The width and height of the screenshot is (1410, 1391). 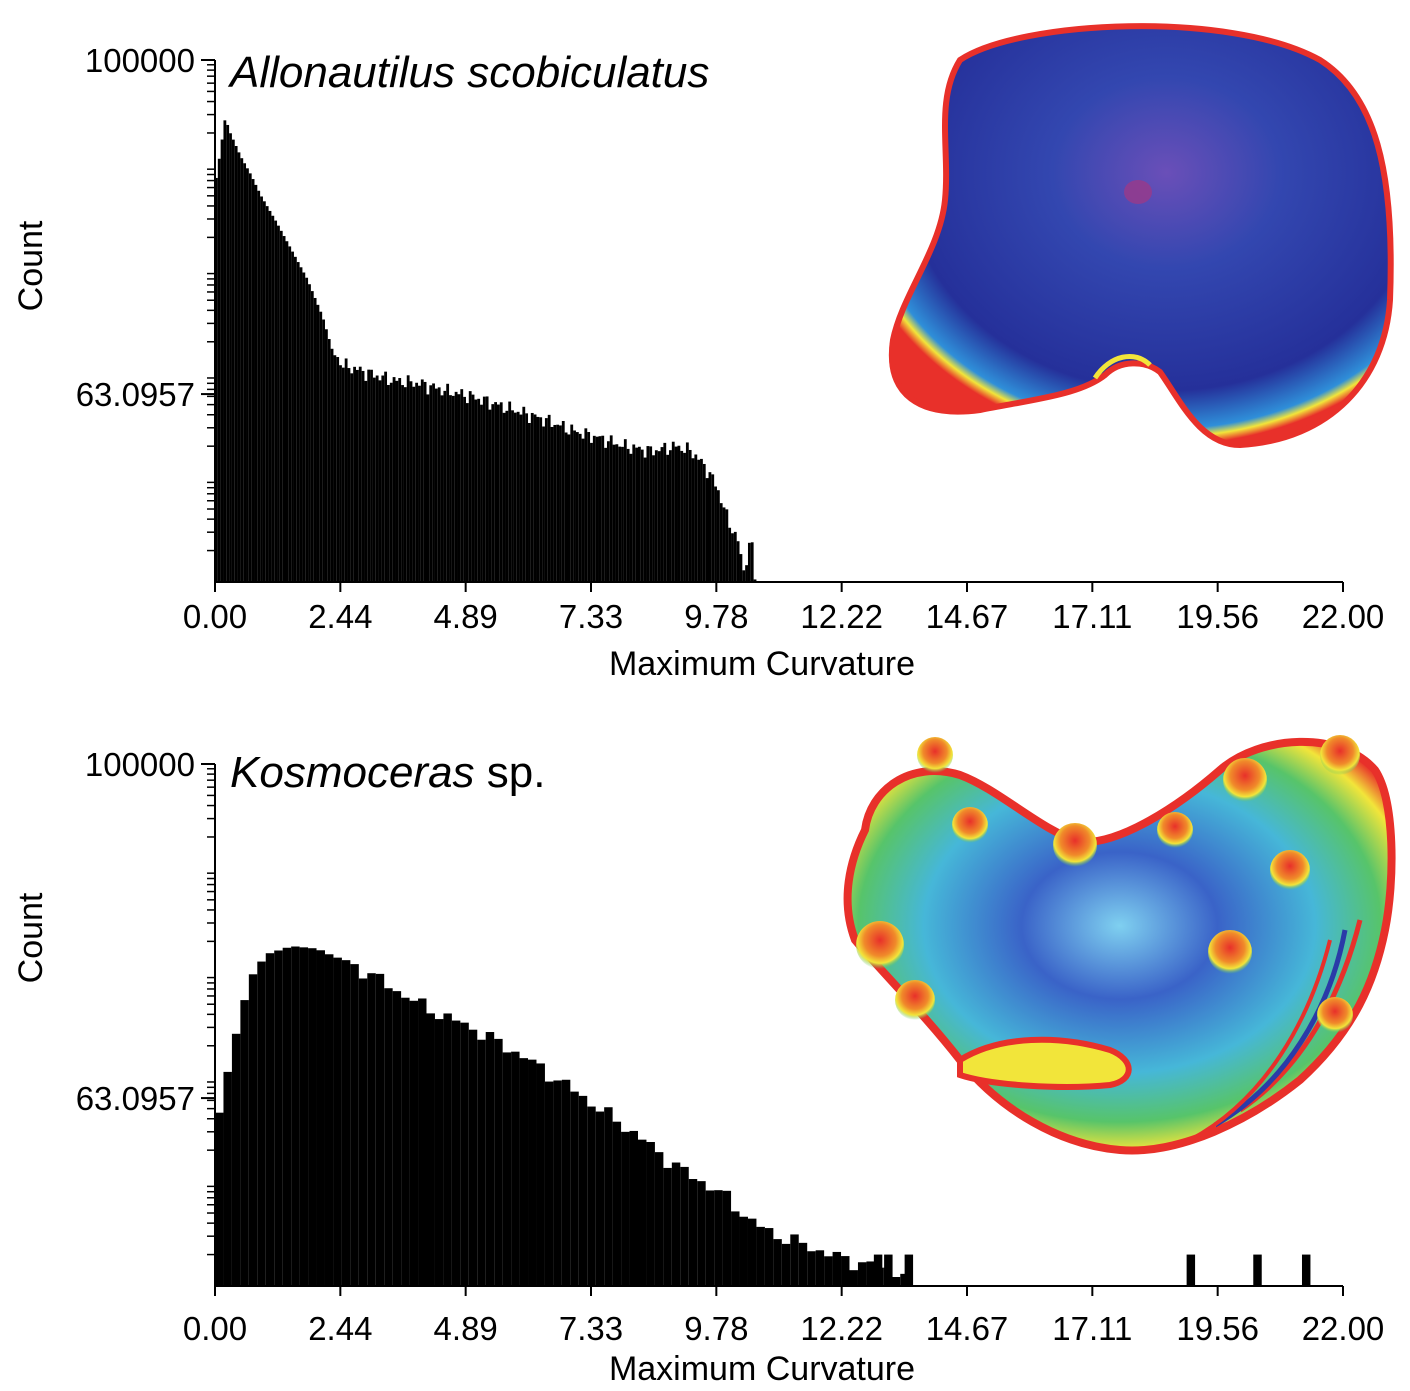 What do you see at coordinates (967, 616) in the screenshot?
I see `x-tick-label: 14.67` at bounding box center [967, 616].